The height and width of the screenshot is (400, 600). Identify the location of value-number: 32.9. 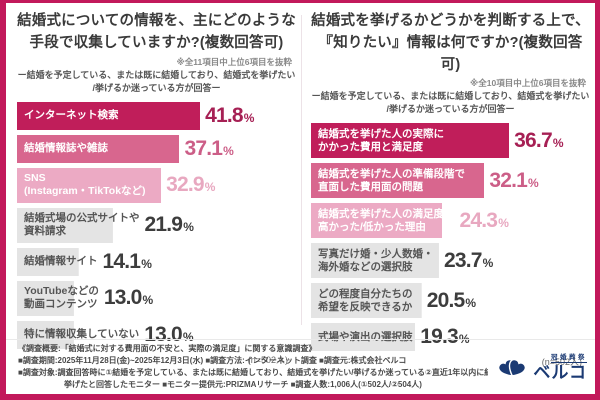
(185, 185).